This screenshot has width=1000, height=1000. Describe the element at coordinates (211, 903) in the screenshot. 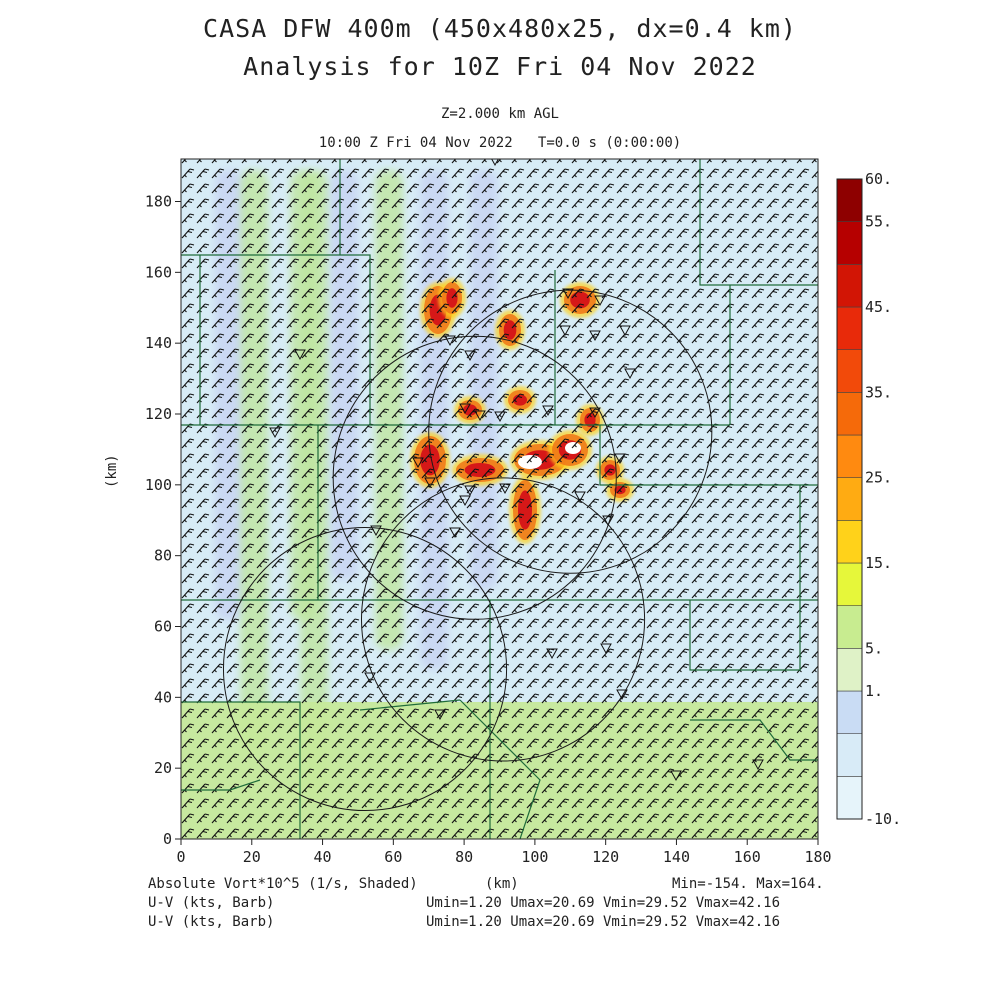

I see `barb-label-1: U-V (kts, Barb)` at that location.